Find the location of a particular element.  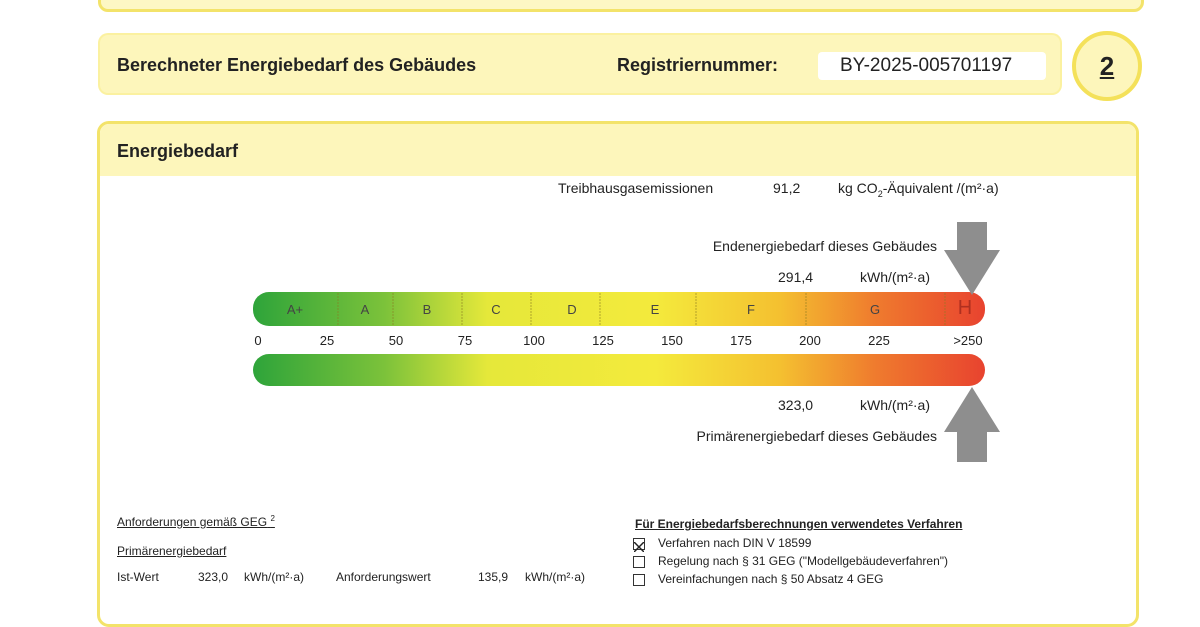

registration-number: BY-2025-005701197 is located at coordinates (926, 65).